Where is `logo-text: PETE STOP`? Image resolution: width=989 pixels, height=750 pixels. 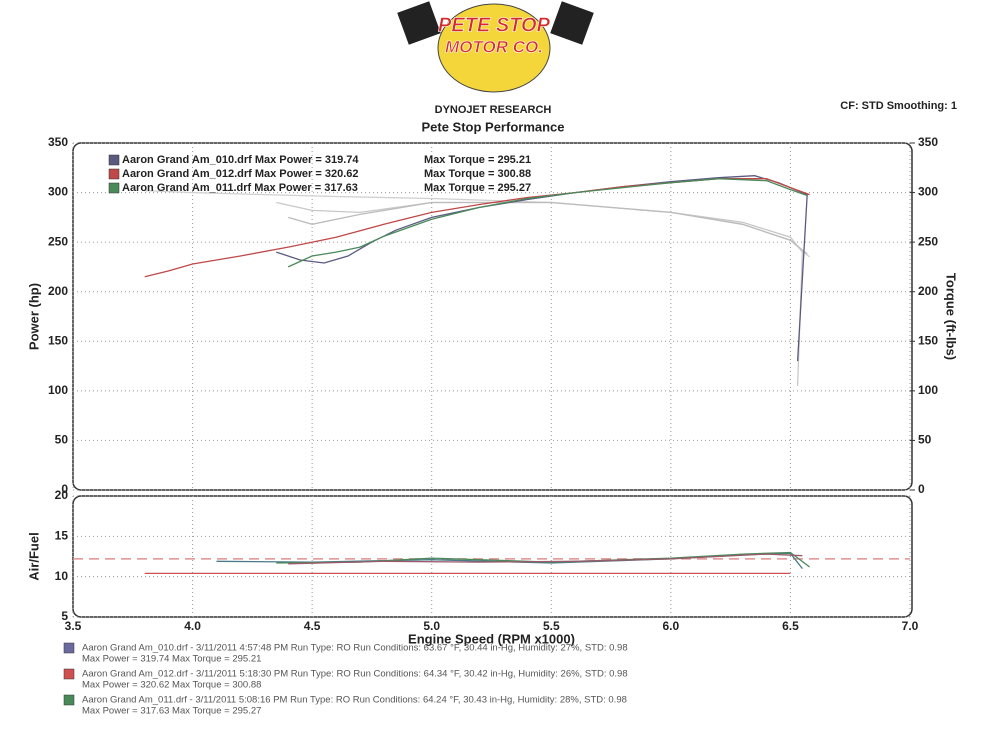 logo-text: PETE STOP is located at coordinates (494, 25).